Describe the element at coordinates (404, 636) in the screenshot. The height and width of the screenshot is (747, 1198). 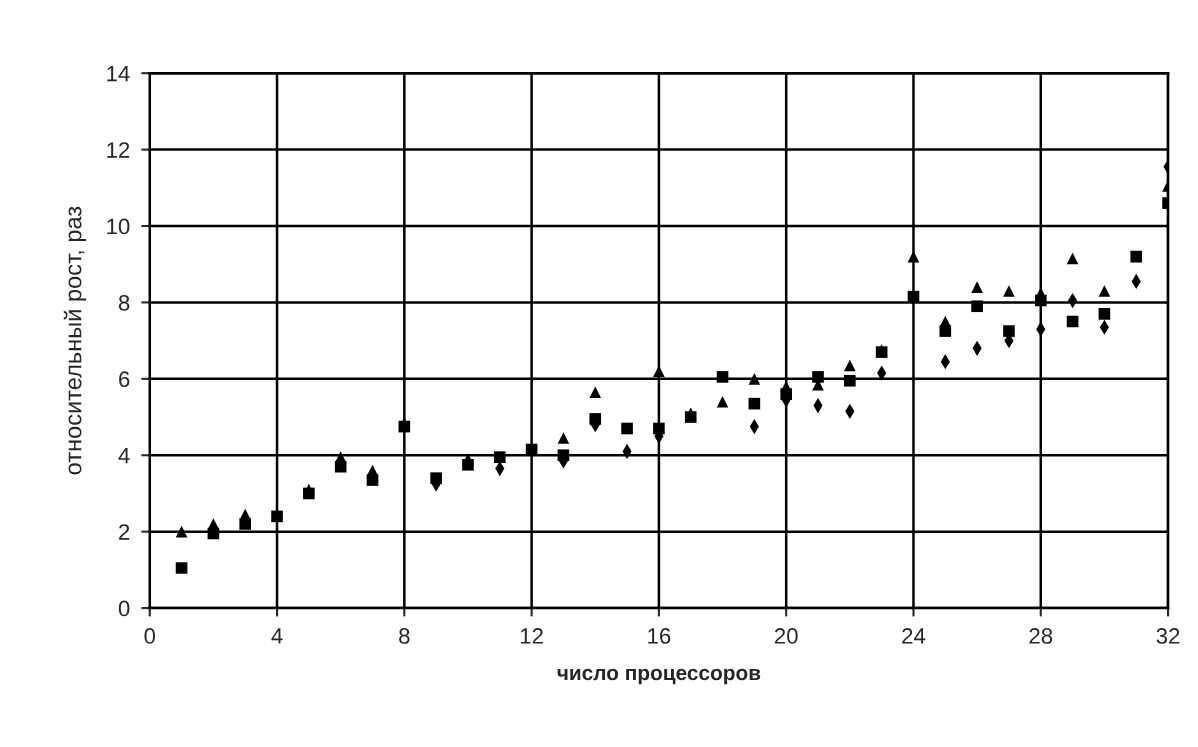
I see `x-tick-label: 8` at that location.